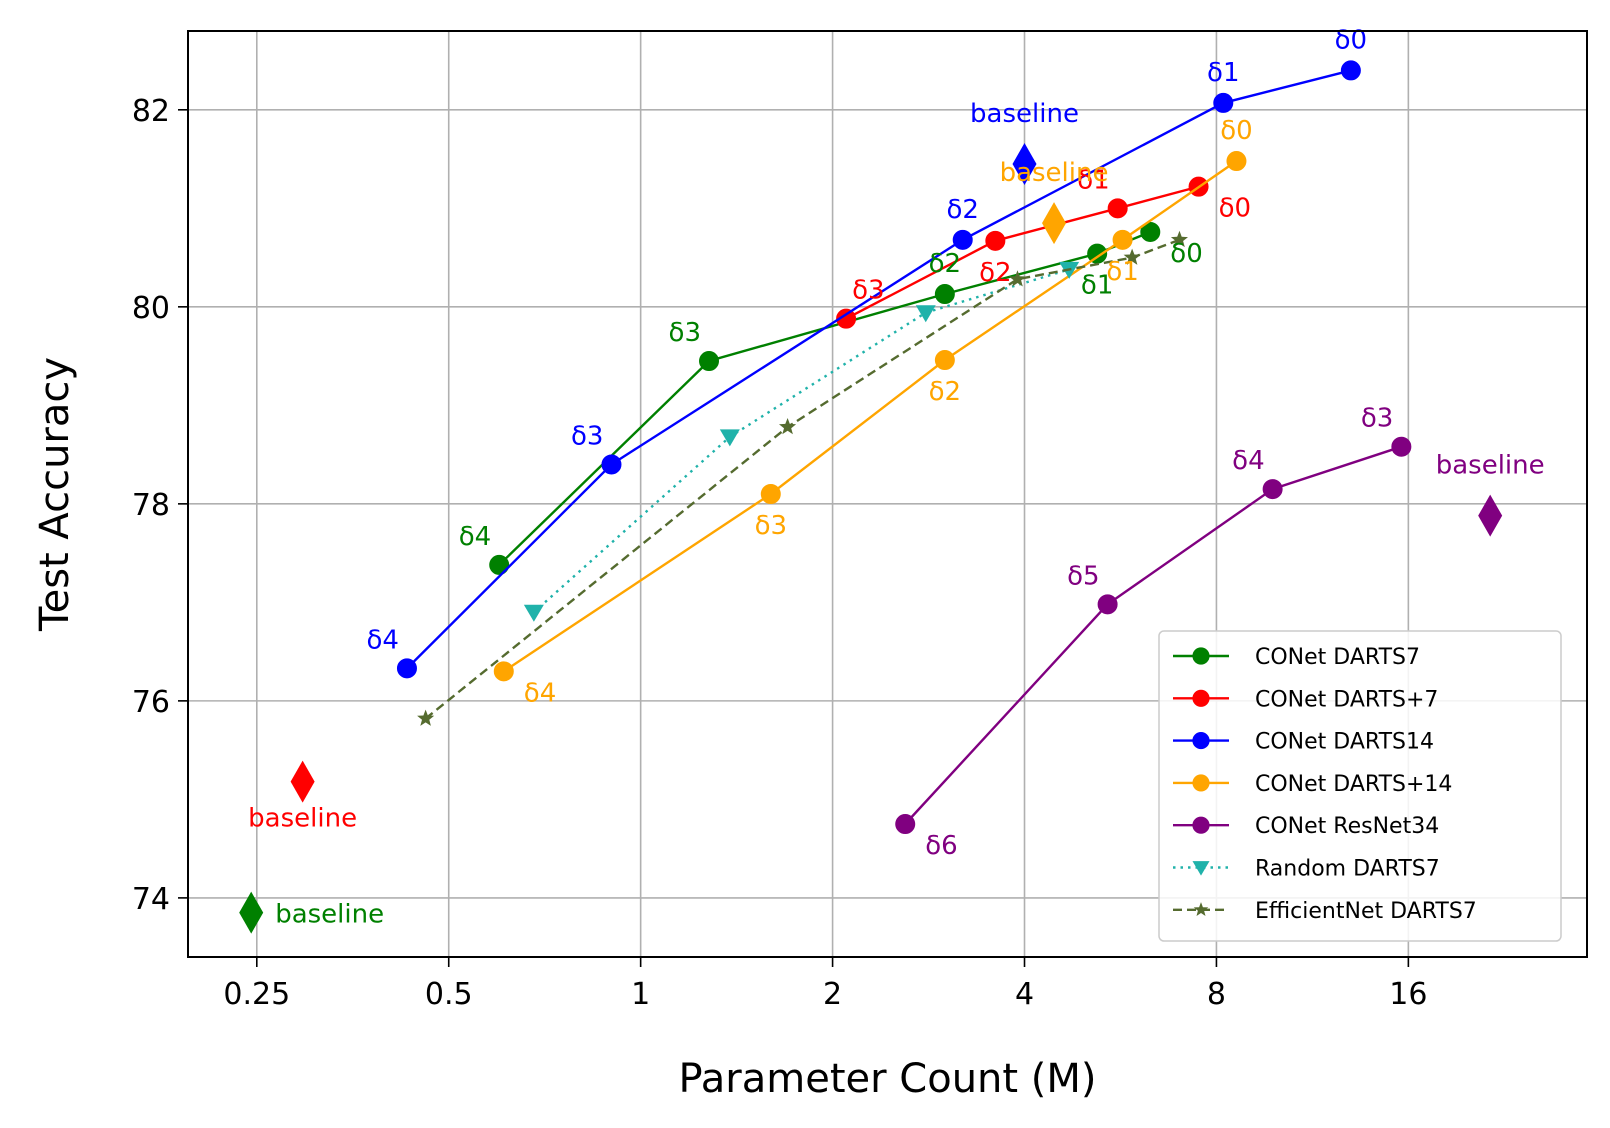 The height and width of the screenshot is (1128, 1610). I want to click on legend-entry: CONet DARTS+7, so click(1346, 699).